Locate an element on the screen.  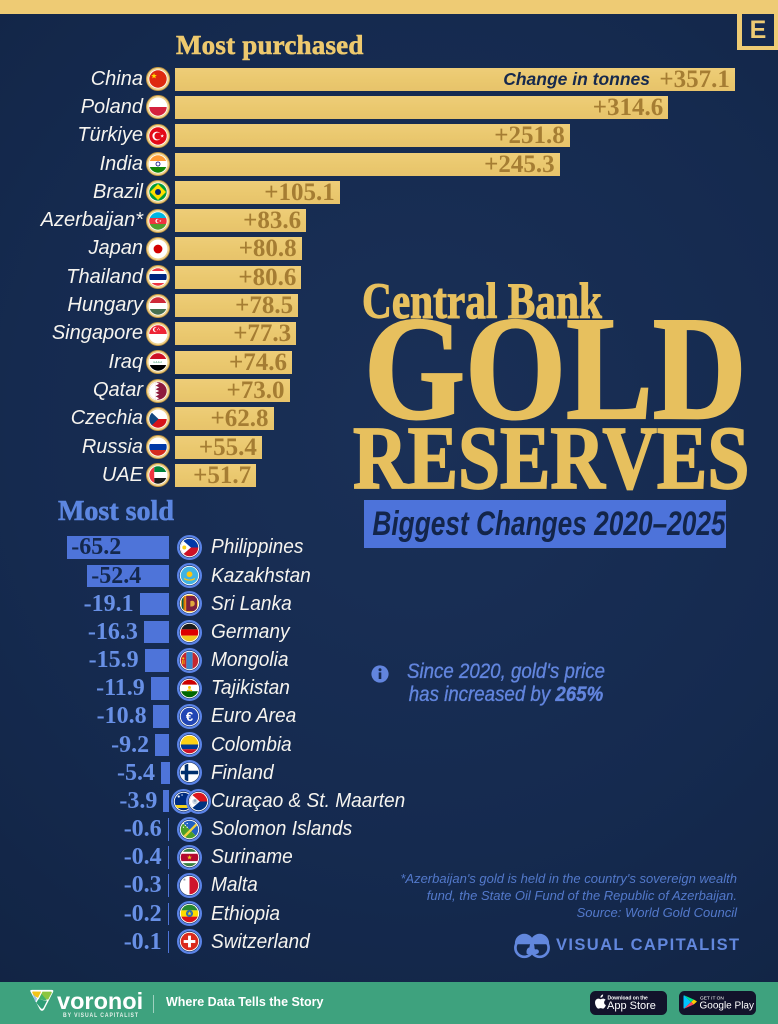
svg-text: App Store is located at coordinates (631, 1006).